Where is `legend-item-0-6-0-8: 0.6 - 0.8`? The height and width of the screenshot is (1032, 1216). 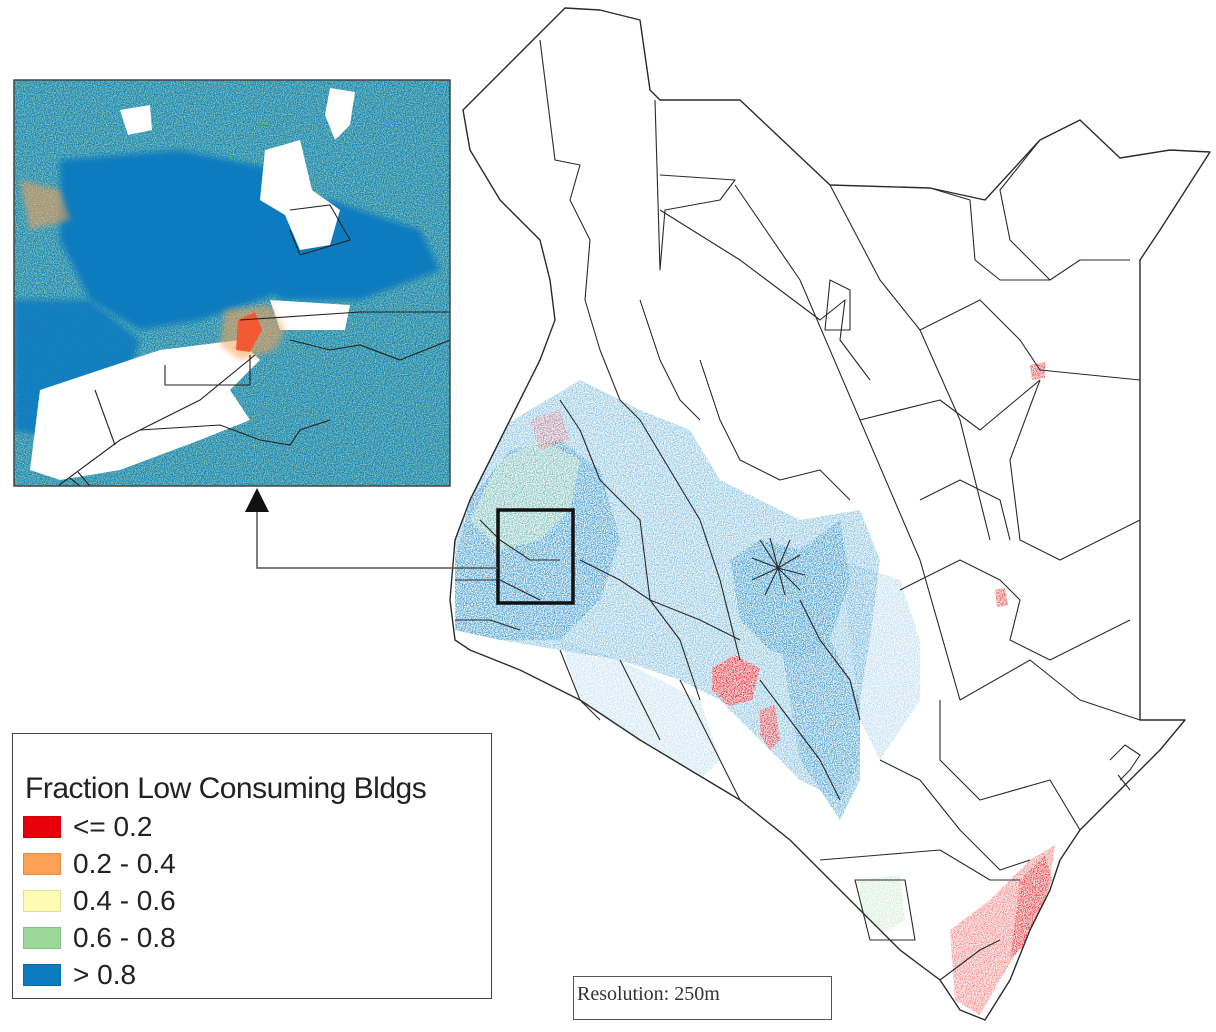 legend-item-0-6-0-8: 0.6 - 0.8 is located at coordinates (99, 937).